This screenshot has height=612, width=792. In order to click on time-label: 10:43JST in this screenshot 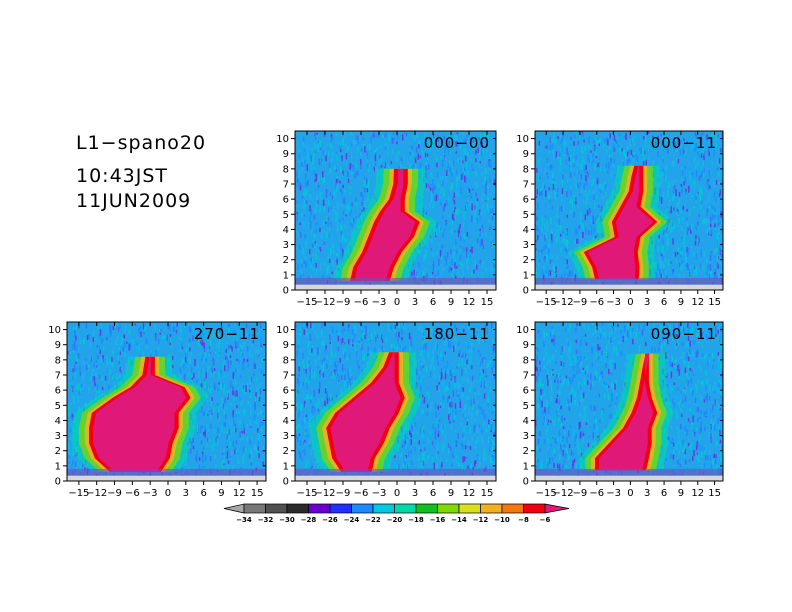, I will do `click(122, 176)`.